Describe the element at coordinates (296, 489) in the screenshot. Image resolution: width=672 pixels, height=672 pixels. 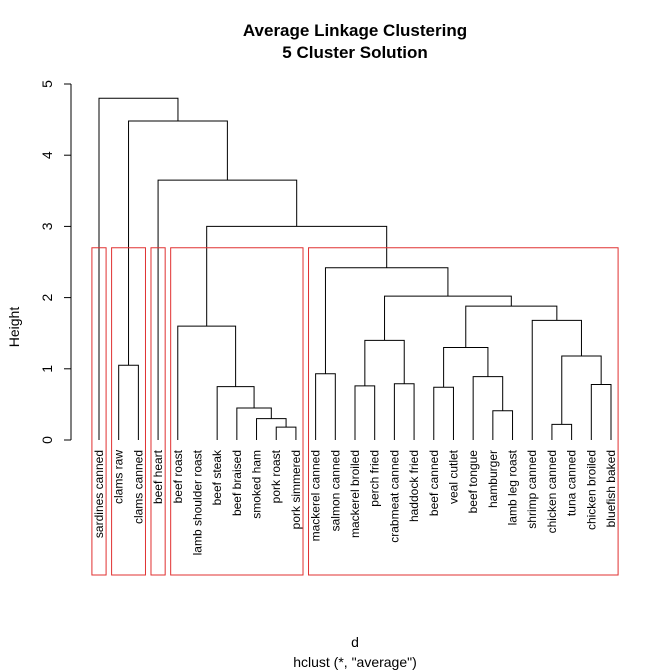
I see `leaf-label: pork simmered` at that location.